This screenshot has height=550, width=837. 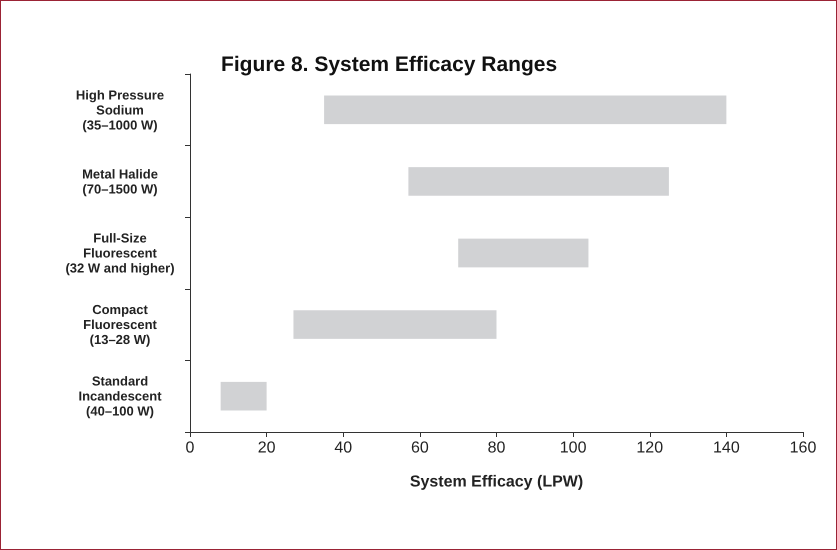 I want to click on chart-title: Figure 8. System Efficacy Ranges, so click(x=389, y=64).